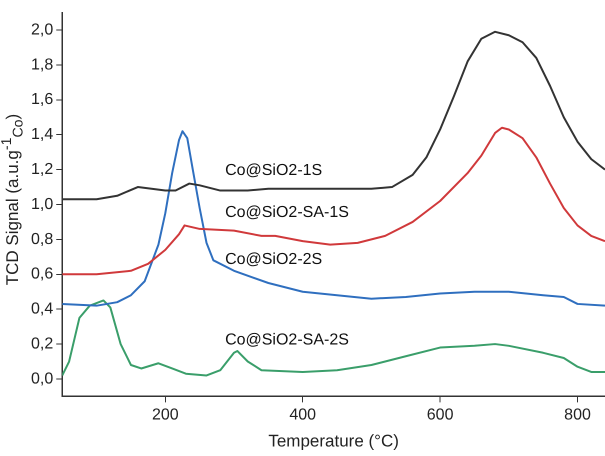 This screenshot has width=605, height=456. I want to click on y-tick-label: 1,6, so click(42, 99).